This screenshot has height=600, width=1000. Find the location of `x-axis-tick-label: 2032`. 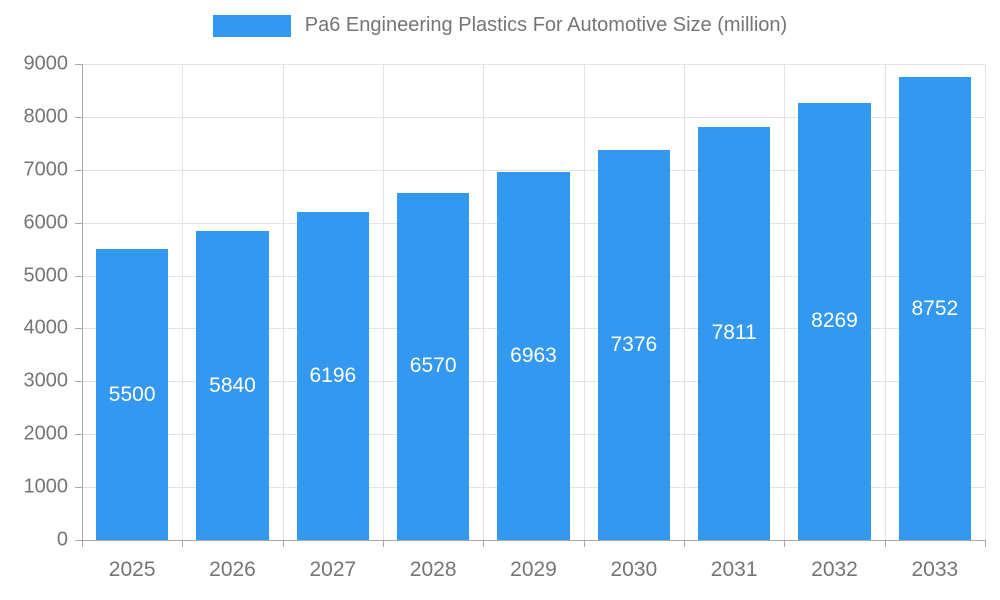

x-axis-tick-label: 2032 is located at coordinates (834, 569).